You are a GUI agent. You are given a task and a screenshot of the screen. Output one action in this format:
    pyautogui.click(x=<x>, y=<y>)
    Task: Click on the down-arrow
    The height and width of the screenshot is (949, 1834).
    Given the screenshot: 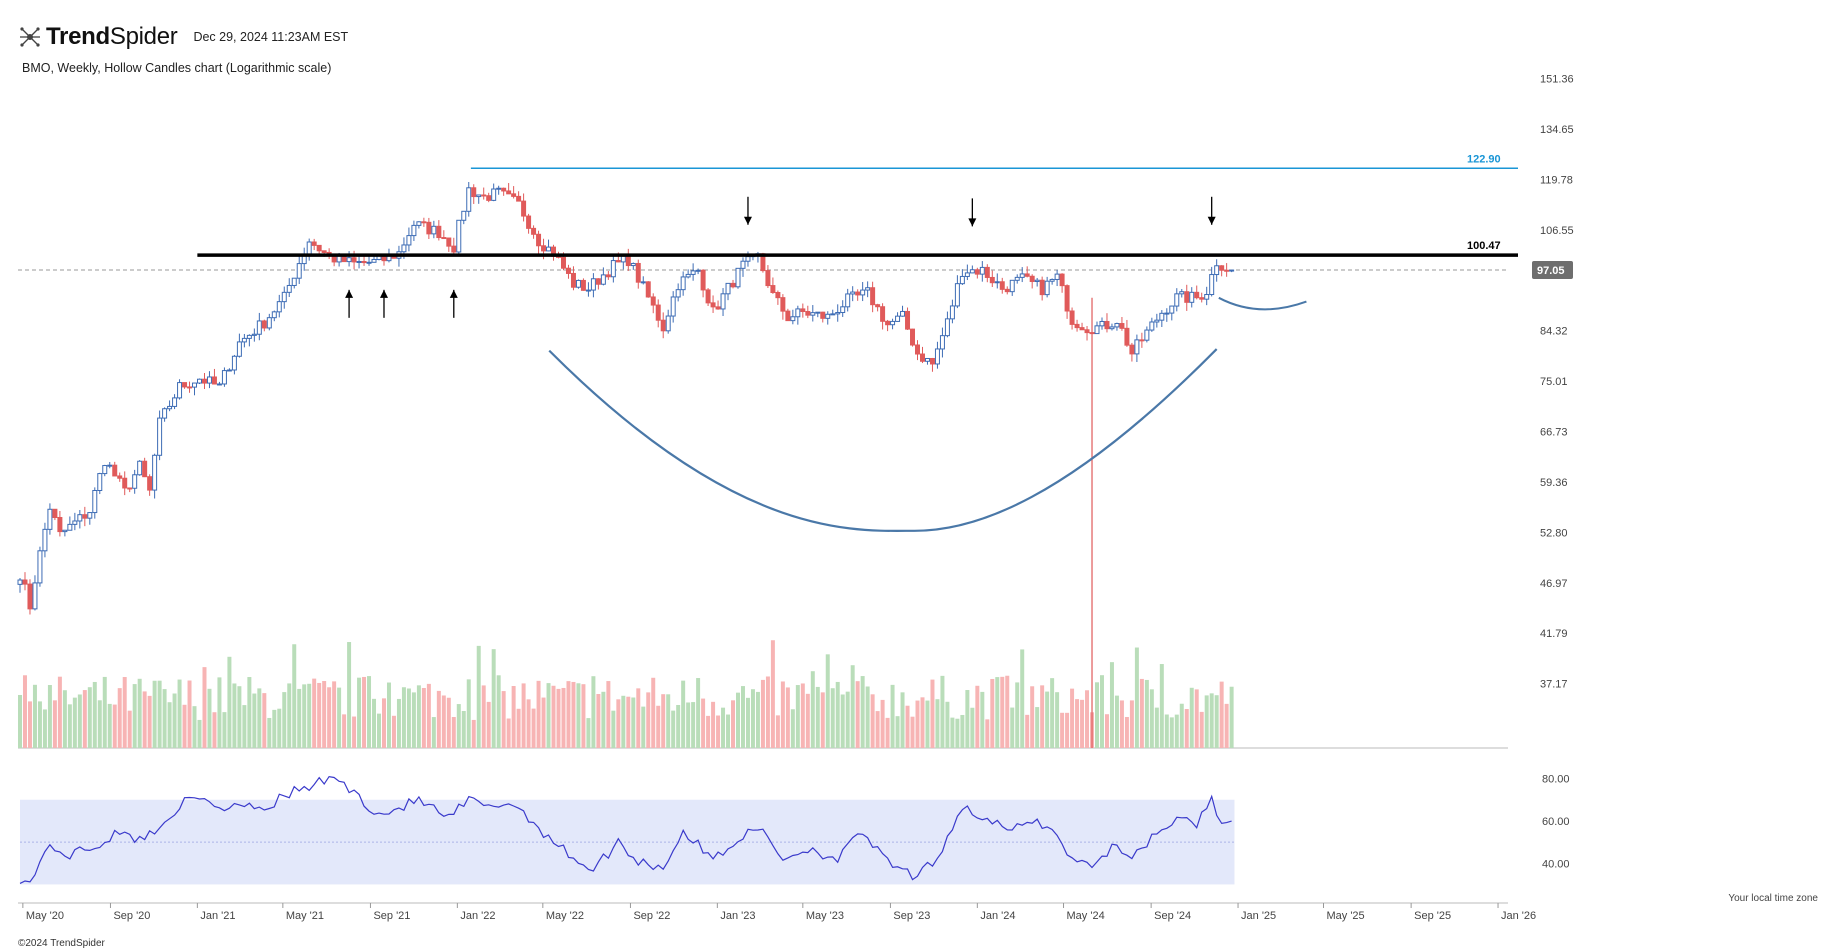 What is the action you would take?
    pyautogui.click(x=972, y=212)
    